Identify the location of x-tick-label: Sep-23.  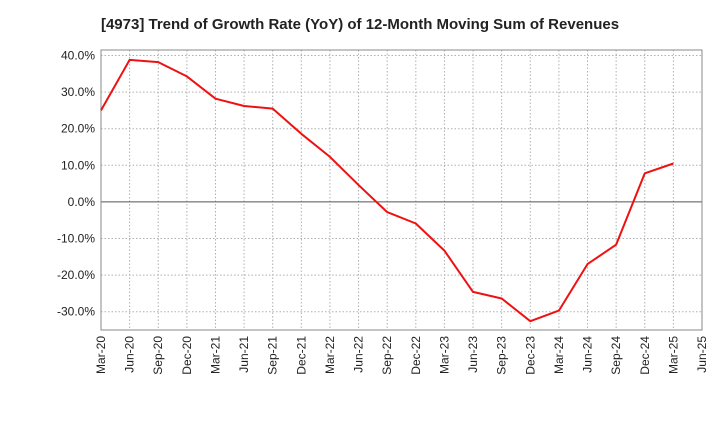
(502, 355).